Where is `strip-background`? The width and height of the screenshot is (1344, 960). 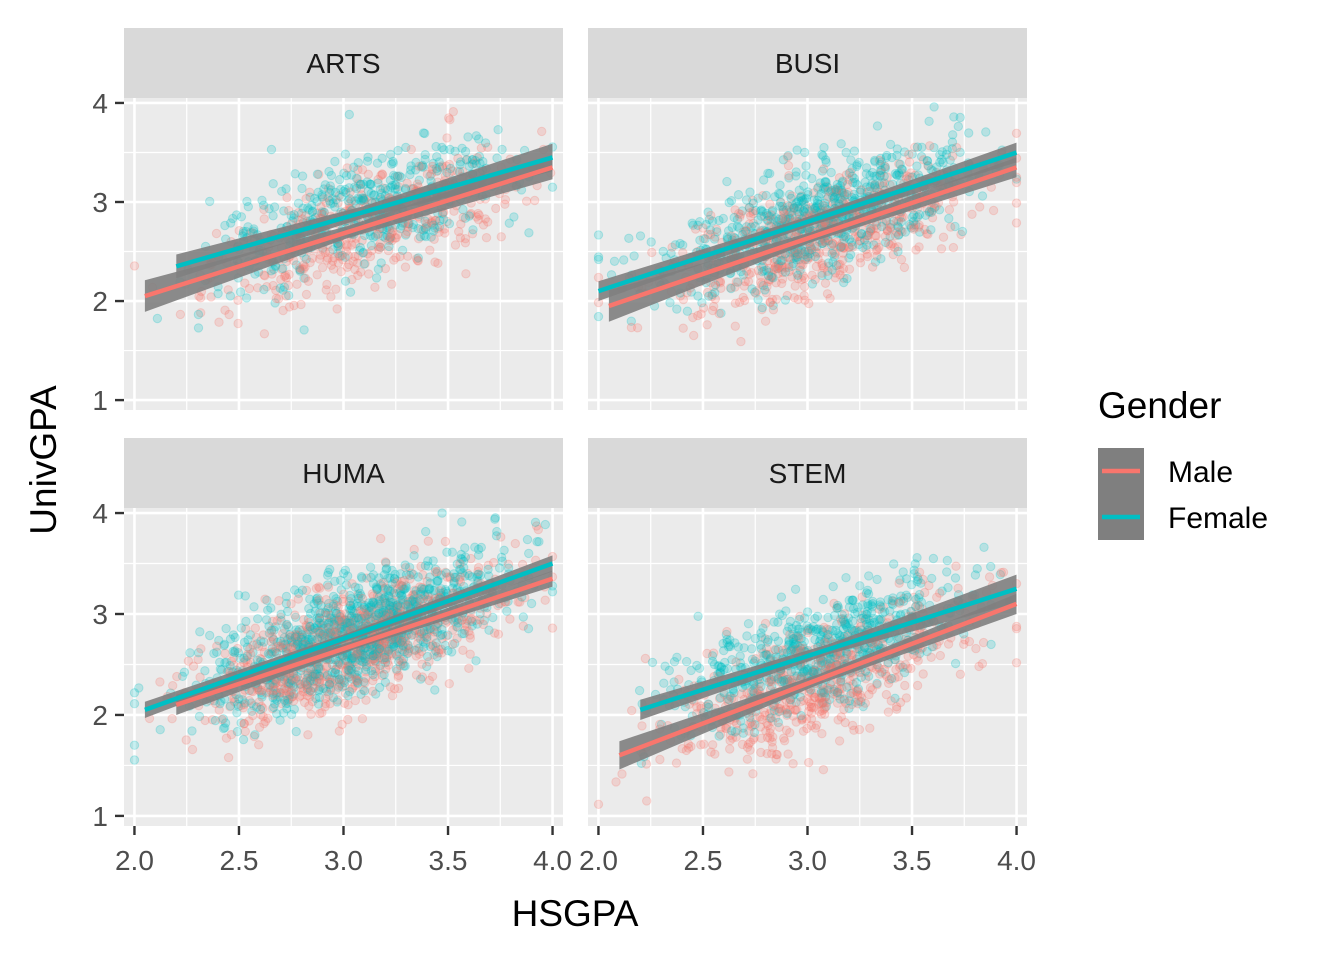
strip-background is located at coordinates (343, 473).